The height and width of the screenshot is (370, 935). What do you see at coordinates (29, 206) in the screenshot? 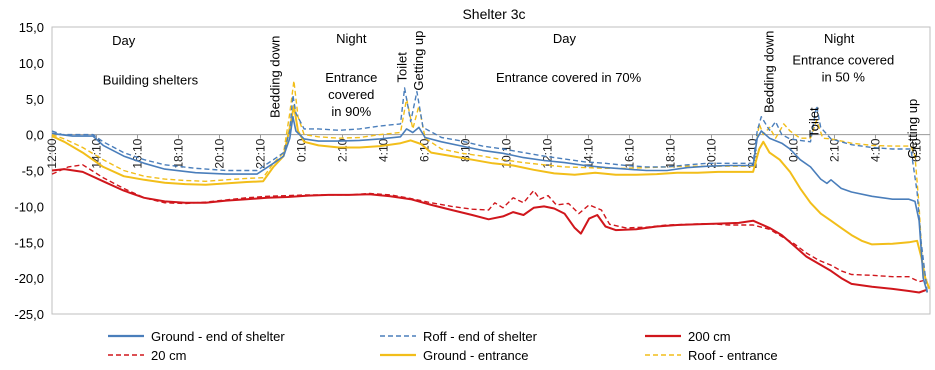
I see `y-tick-label: -10,0` at bounding box center [29, 206].